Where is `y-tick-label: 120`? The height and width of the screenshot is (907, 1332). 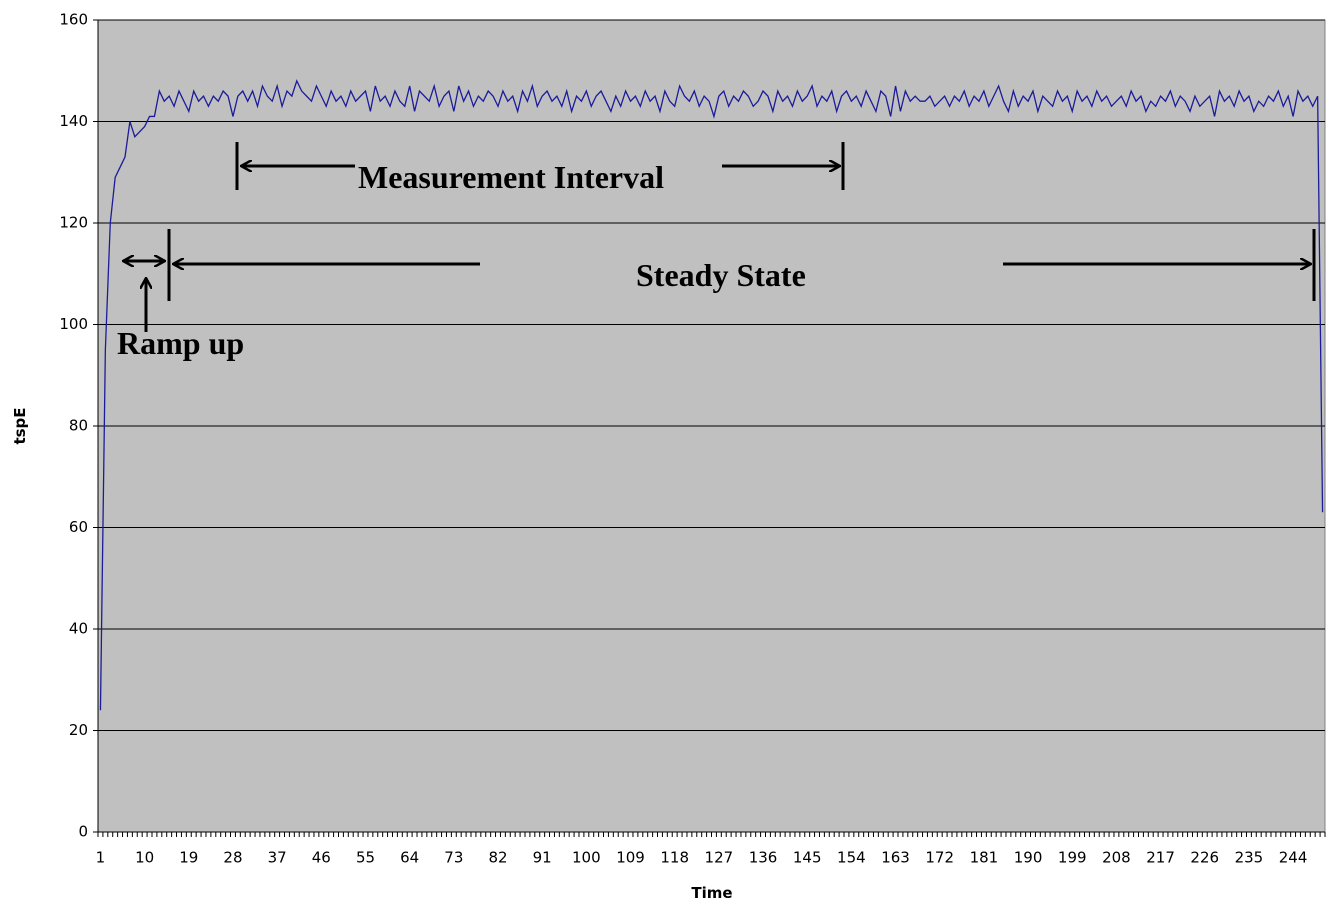
y-tick-label: 120 is located at coordinates (73, 223).